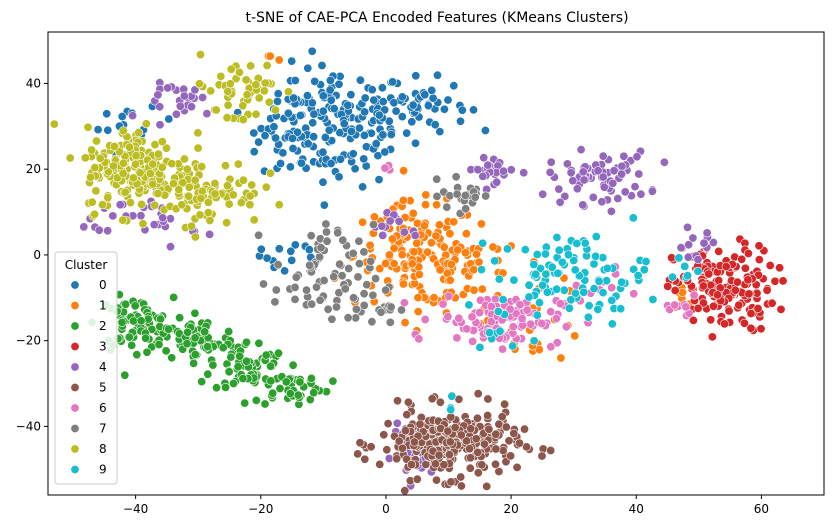 The width and height of the screenshot is (833, 528). Describe the element at coordinates (103, 306) in the screenshot. I see `legend-label-1: 1` at that location.